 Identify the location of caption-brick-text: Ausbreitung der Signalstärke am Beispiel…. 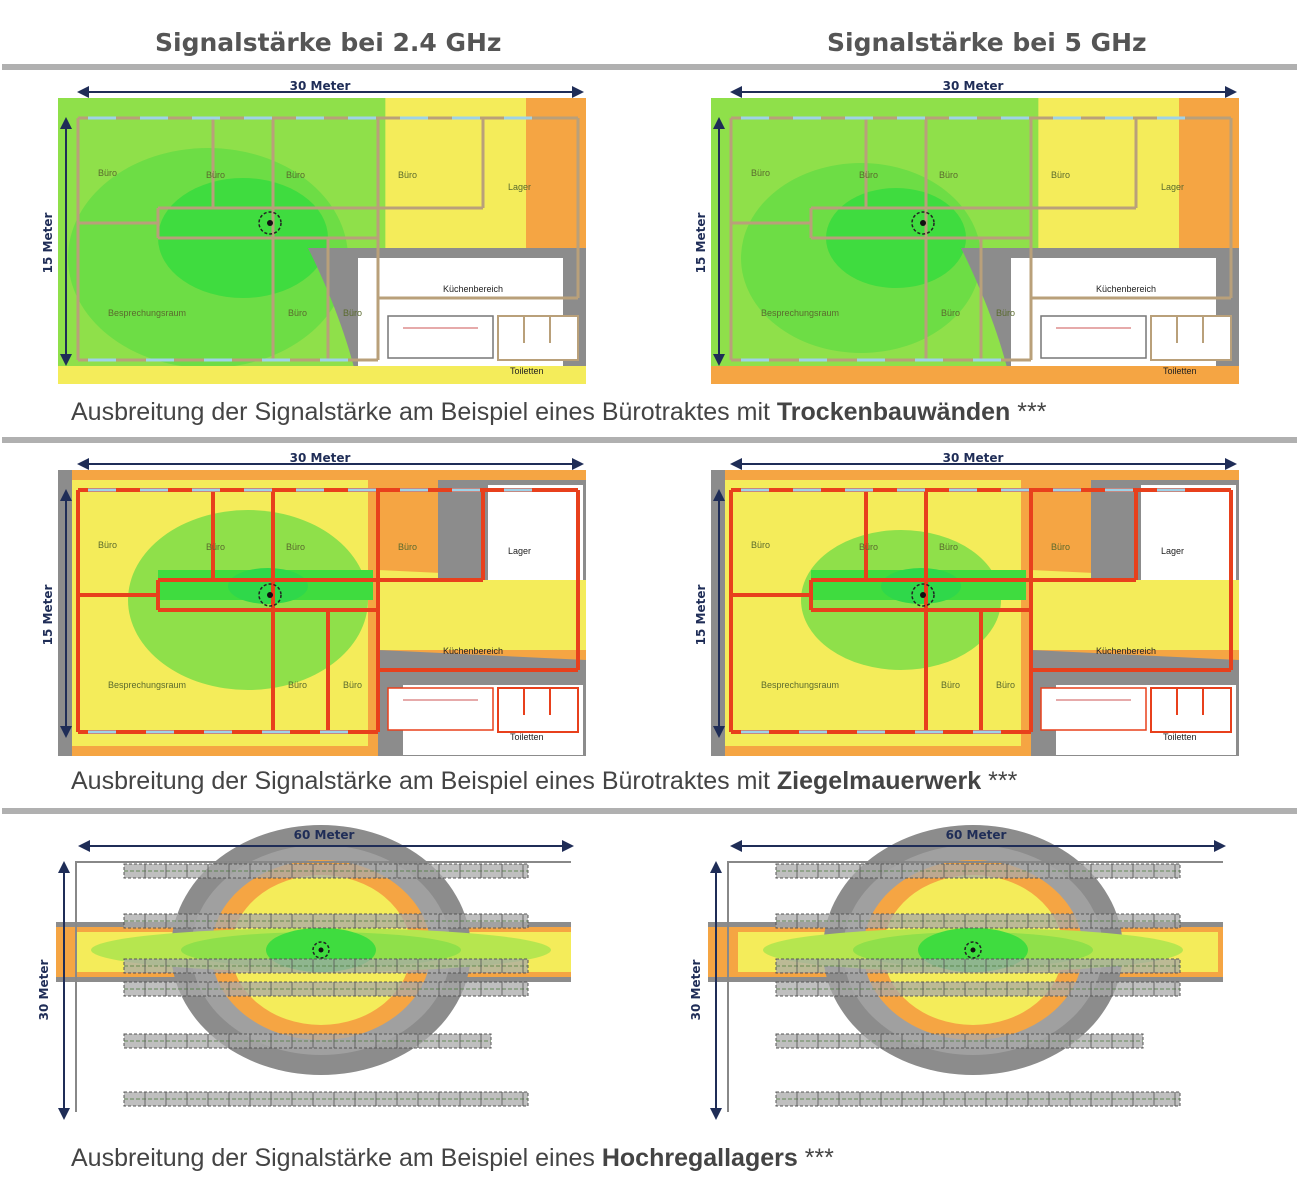
(424, 781).